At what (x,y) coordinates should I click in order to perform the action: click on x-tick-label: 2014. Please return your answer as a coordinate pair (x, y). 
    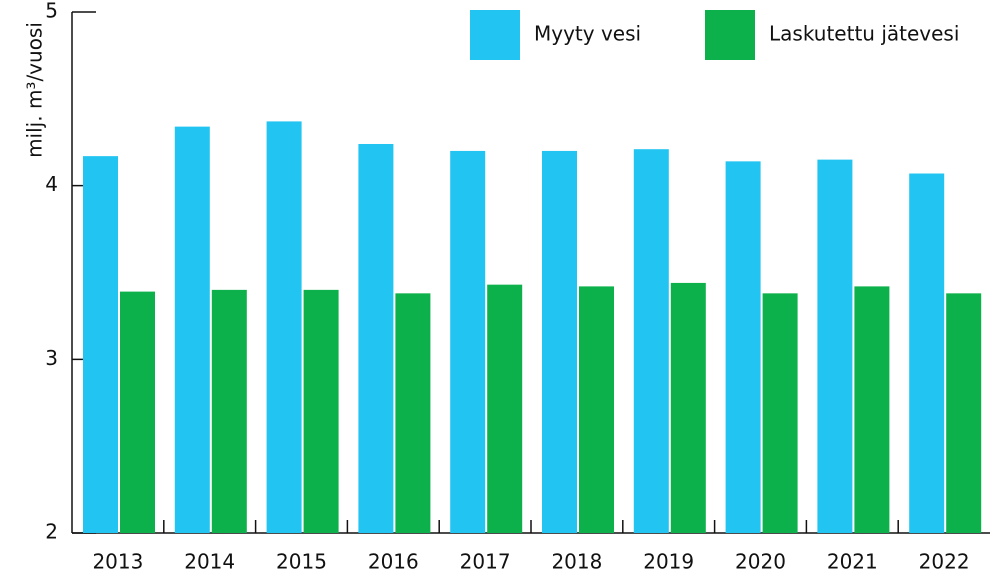
    Looking at the image, I should click on (209, 562).